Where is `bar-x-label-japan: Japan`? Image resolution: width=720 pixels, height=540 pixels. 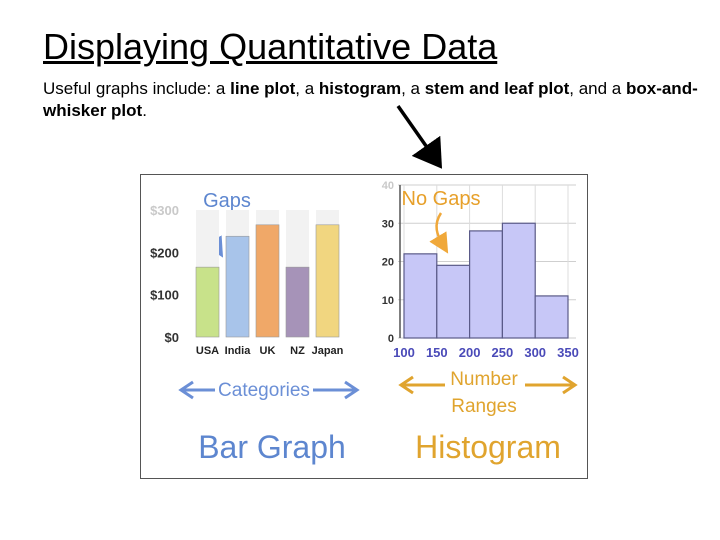 bar-x-label-japan: Japan is located at coordinates (328, 351).